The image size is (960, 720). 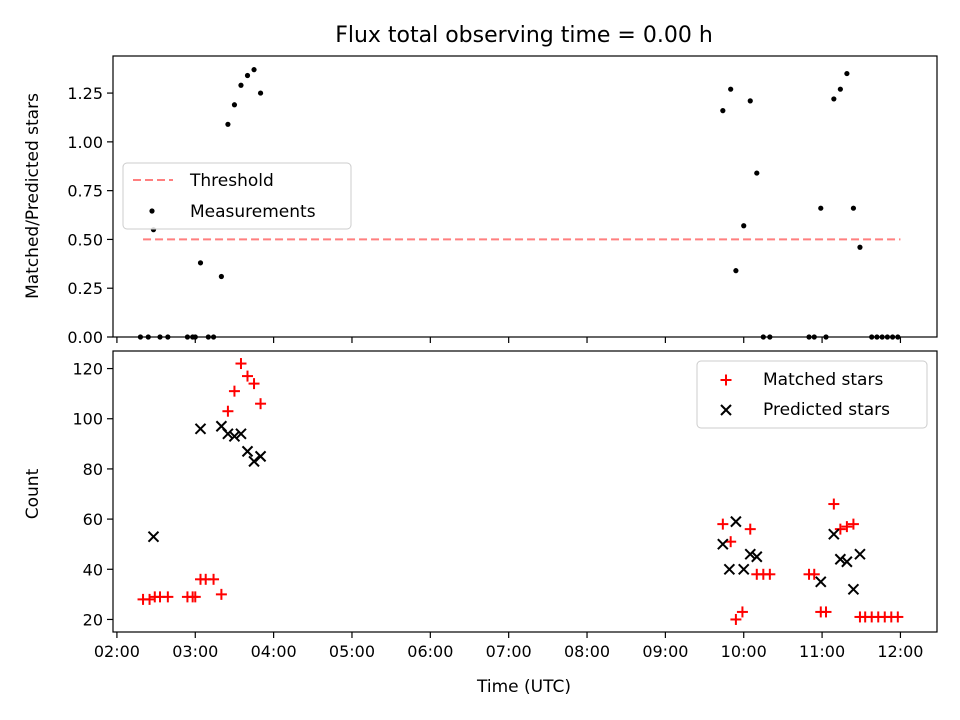 I want to click on legend-predicted-label: Predicted stars, so click(x=826, y=410).